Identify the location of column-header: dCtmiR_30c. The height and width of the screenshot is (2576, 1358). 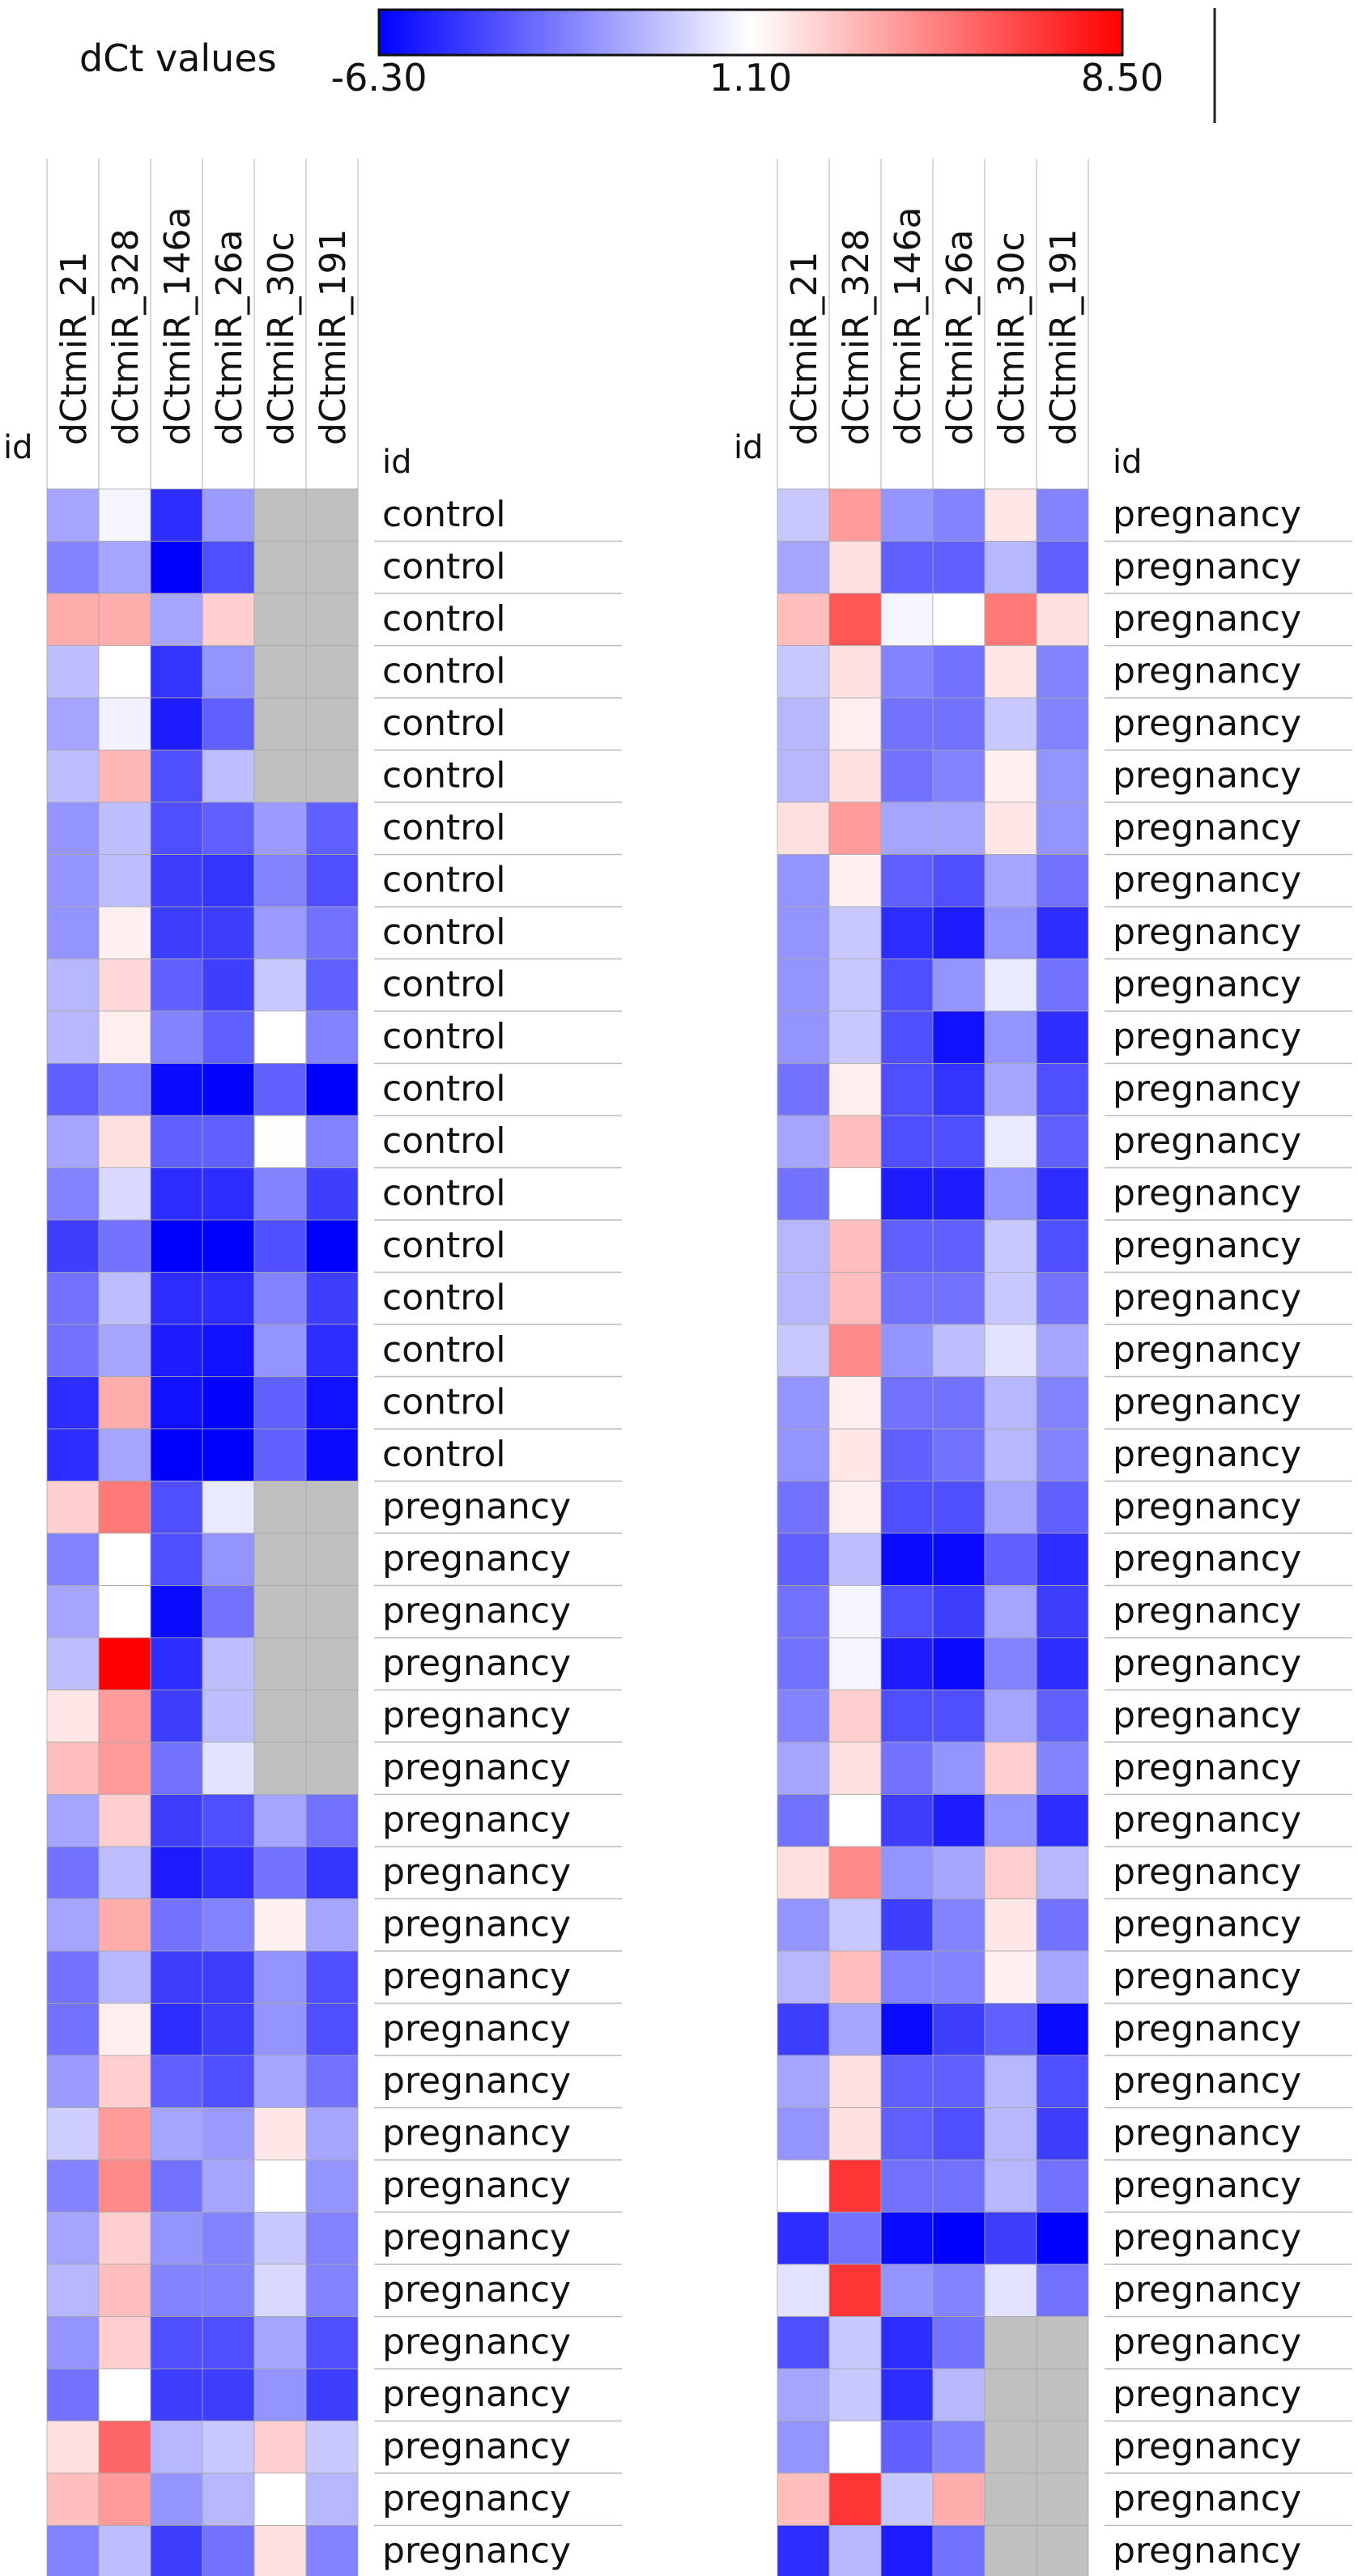
(1011, 339).